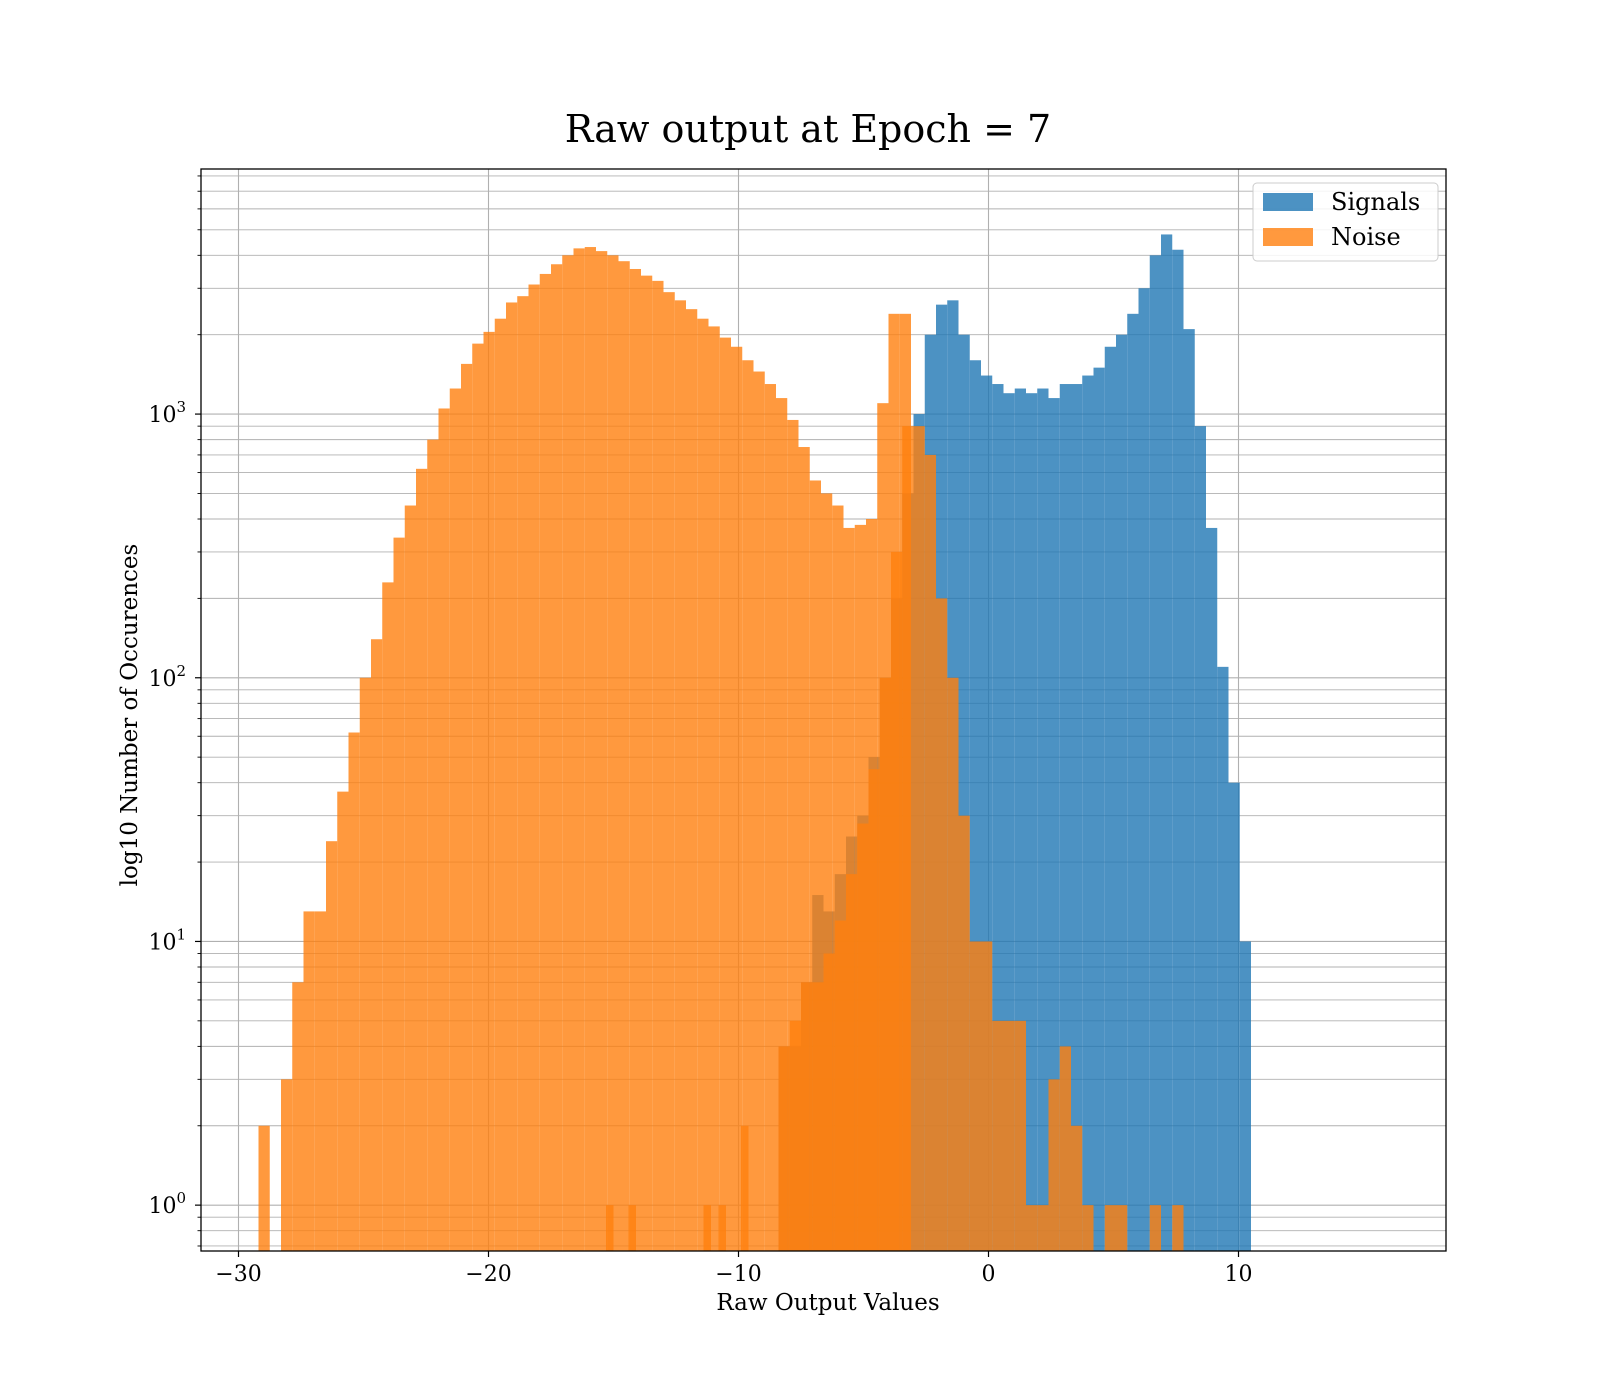  Describe the element at coordinates (167, 940) in the screenshot. I see `y-tick-label: 10¹` at that location.